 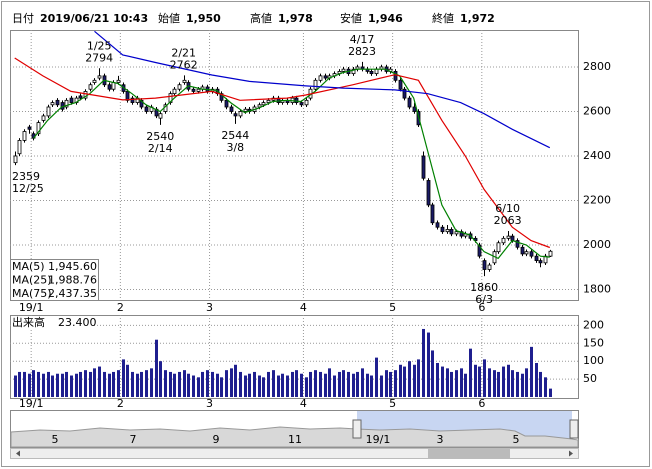 What do you see at coordinates (357, 429) in the screenshot?
I see `navigator-handle-left` at bounding box center [357, 429].